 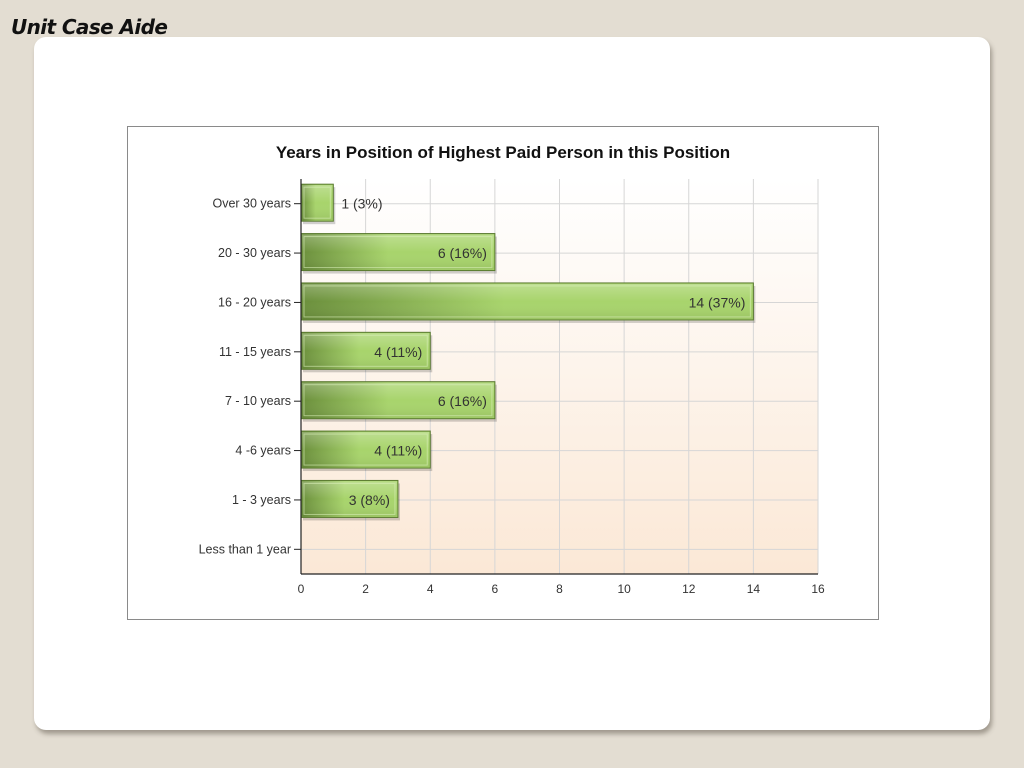 What do you see at coordinates (754, 589) in the screenshot?
I see `x-tick-label: 14` at bounding box center [754, 589].